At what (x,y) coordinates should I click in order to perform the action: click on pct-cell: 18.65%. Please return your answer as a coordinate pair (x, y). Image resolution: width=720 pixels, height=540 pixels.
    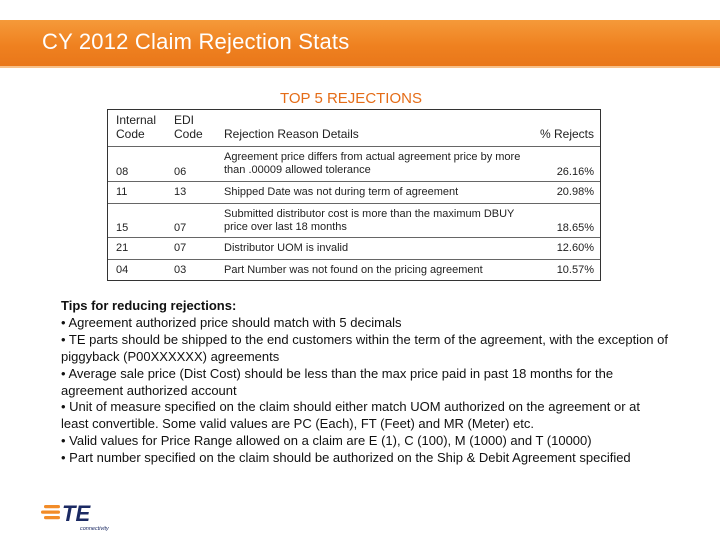
    Looking at the image, I should click on (575, 228).